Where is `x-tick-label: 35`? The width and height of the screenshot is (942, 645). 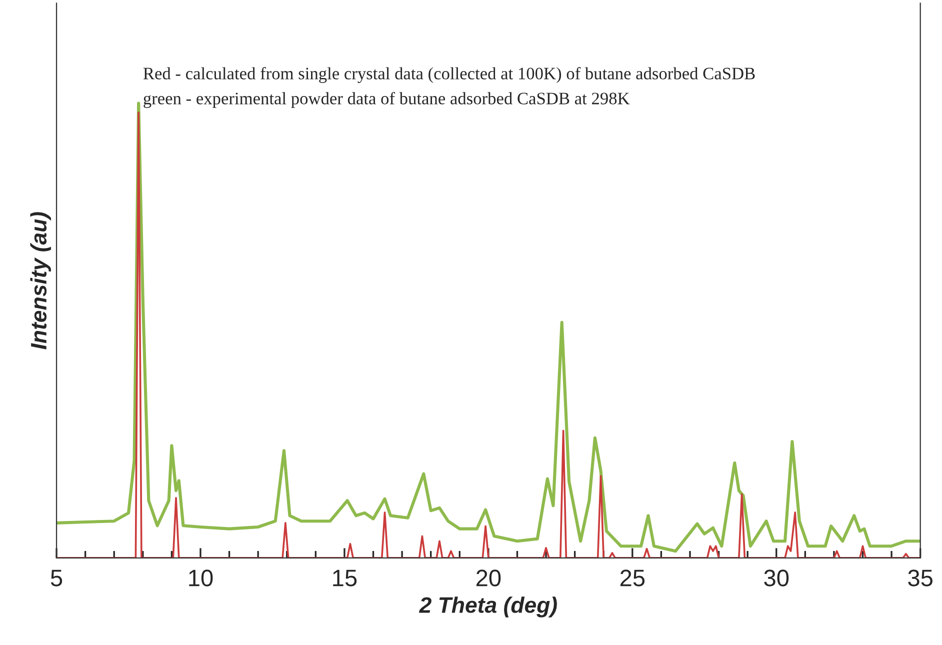 x-tick-label: 35 is located at coordinates (920, 578).